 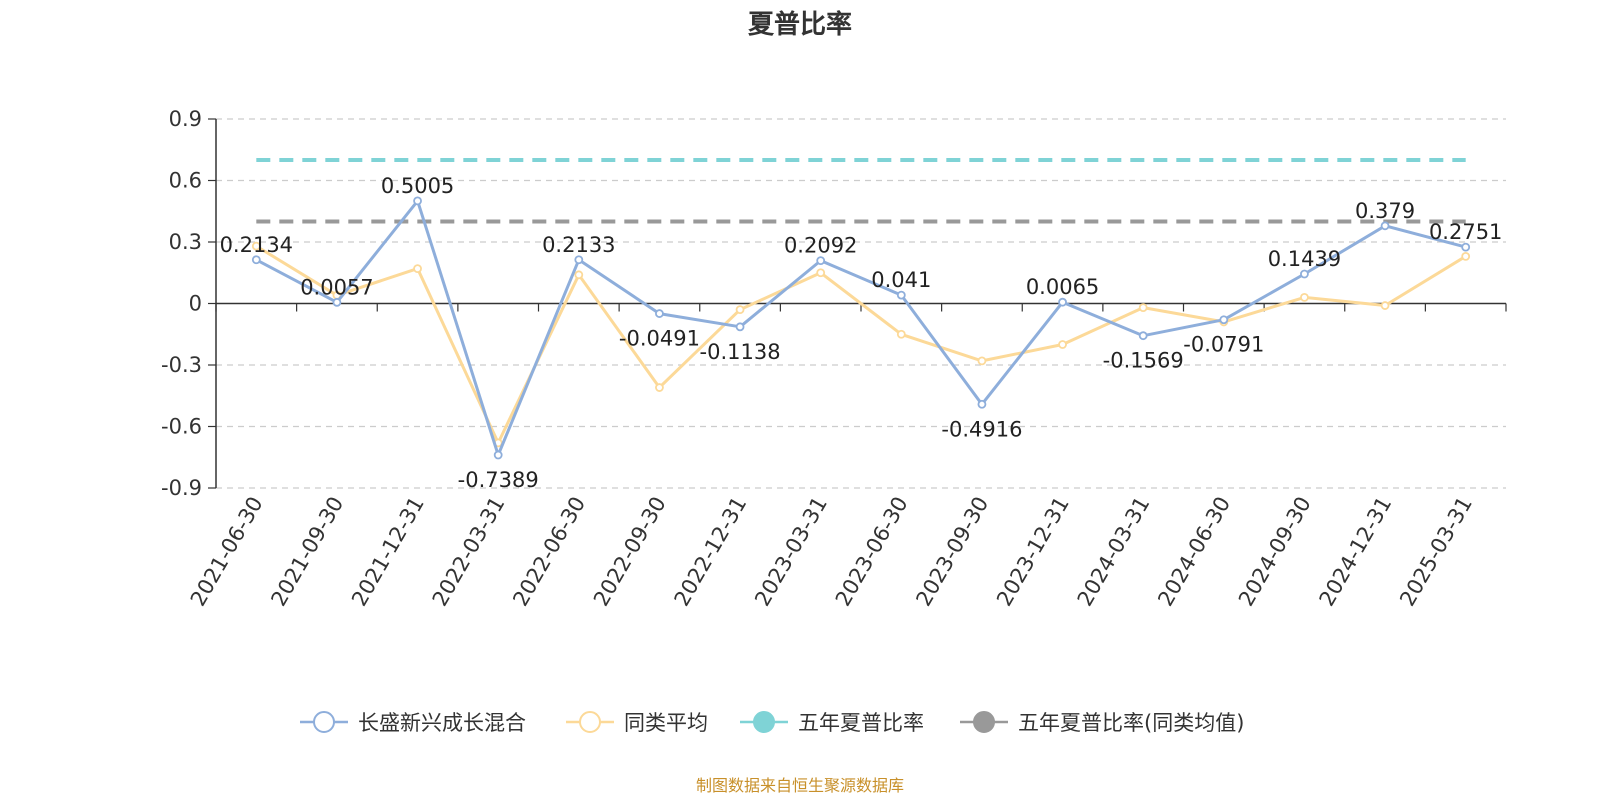 What do you see at coordinates (181, 427) in the screenshot?
I see `y-tick-label: -0.6` at bounding box center [181, 427].